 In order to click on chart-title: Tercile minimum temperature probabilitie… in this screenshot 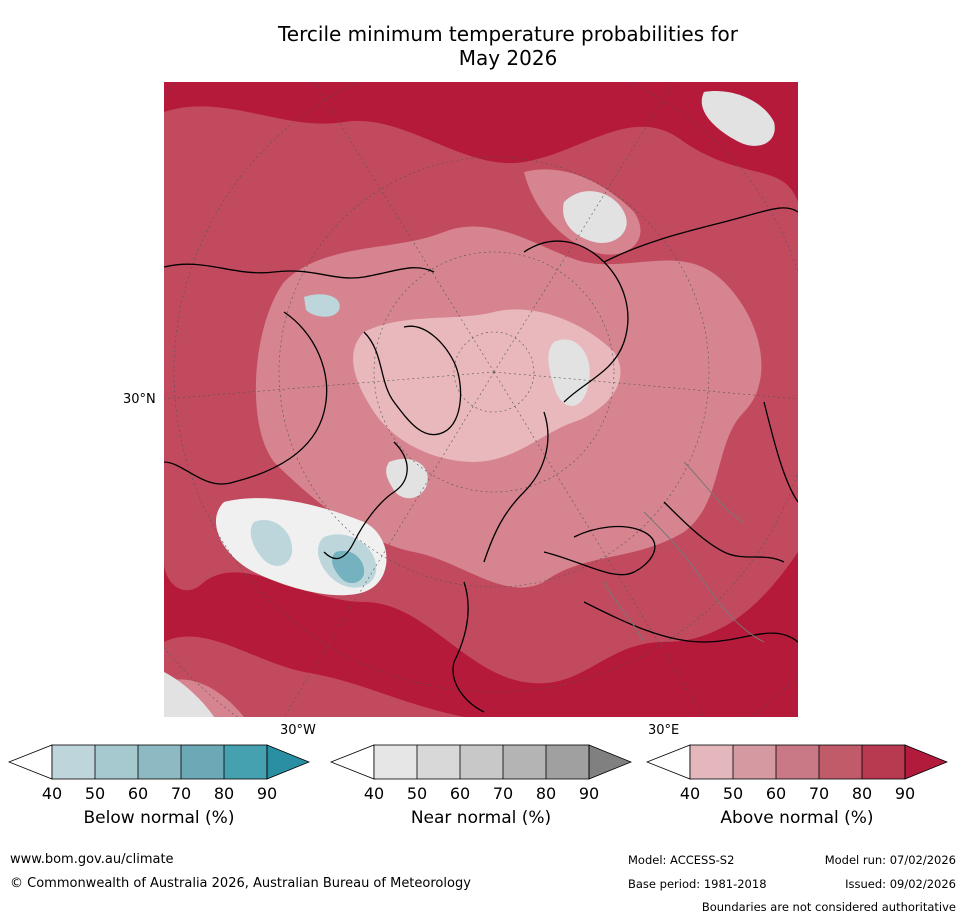, I will do `click(508, 46)`.